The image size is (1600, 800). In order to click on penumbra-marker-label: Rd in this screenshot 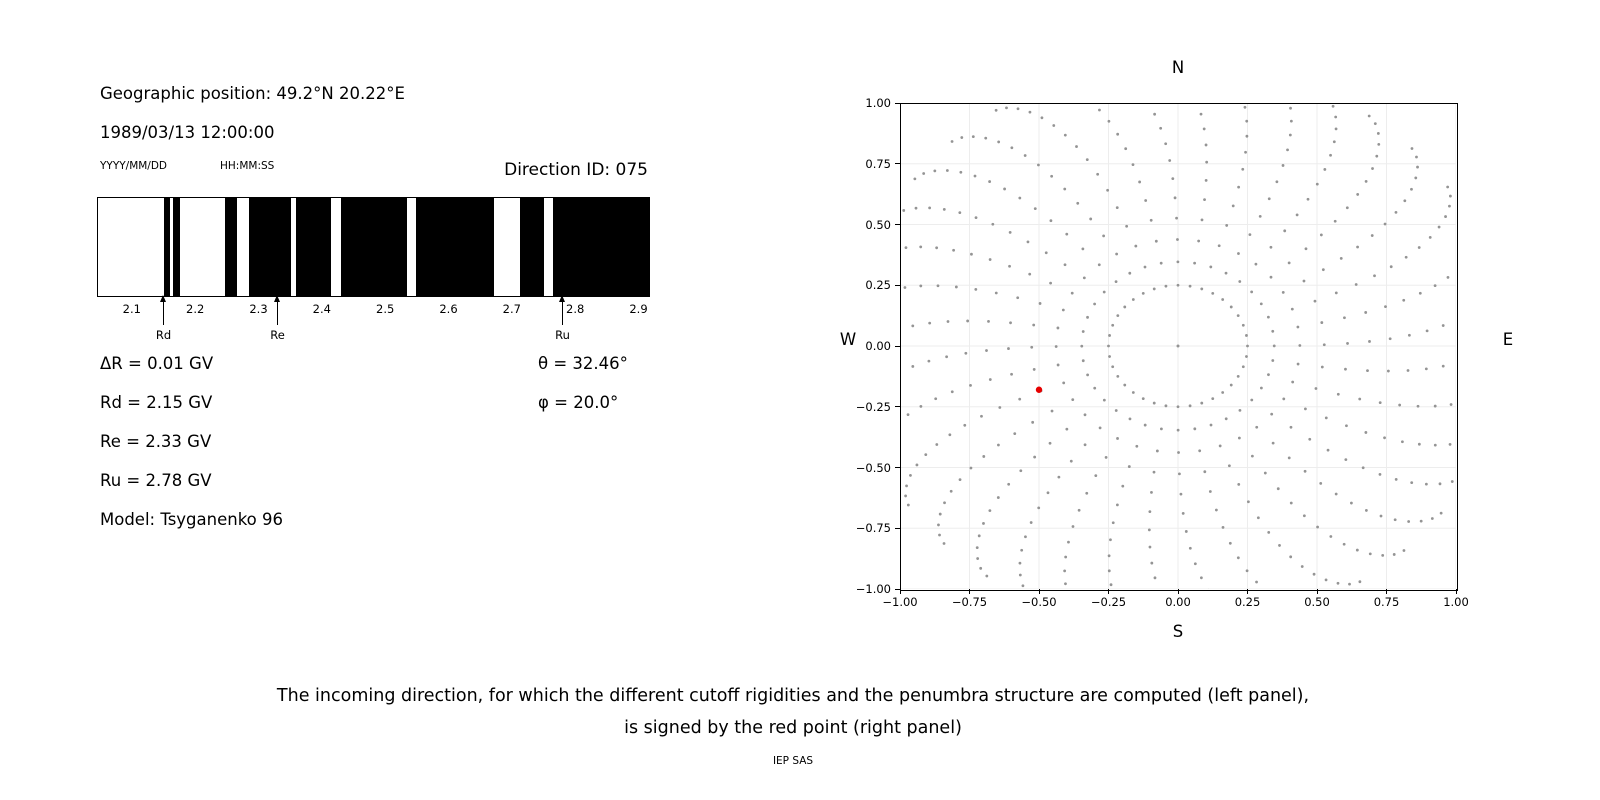, I will do `click(163, 335)`.